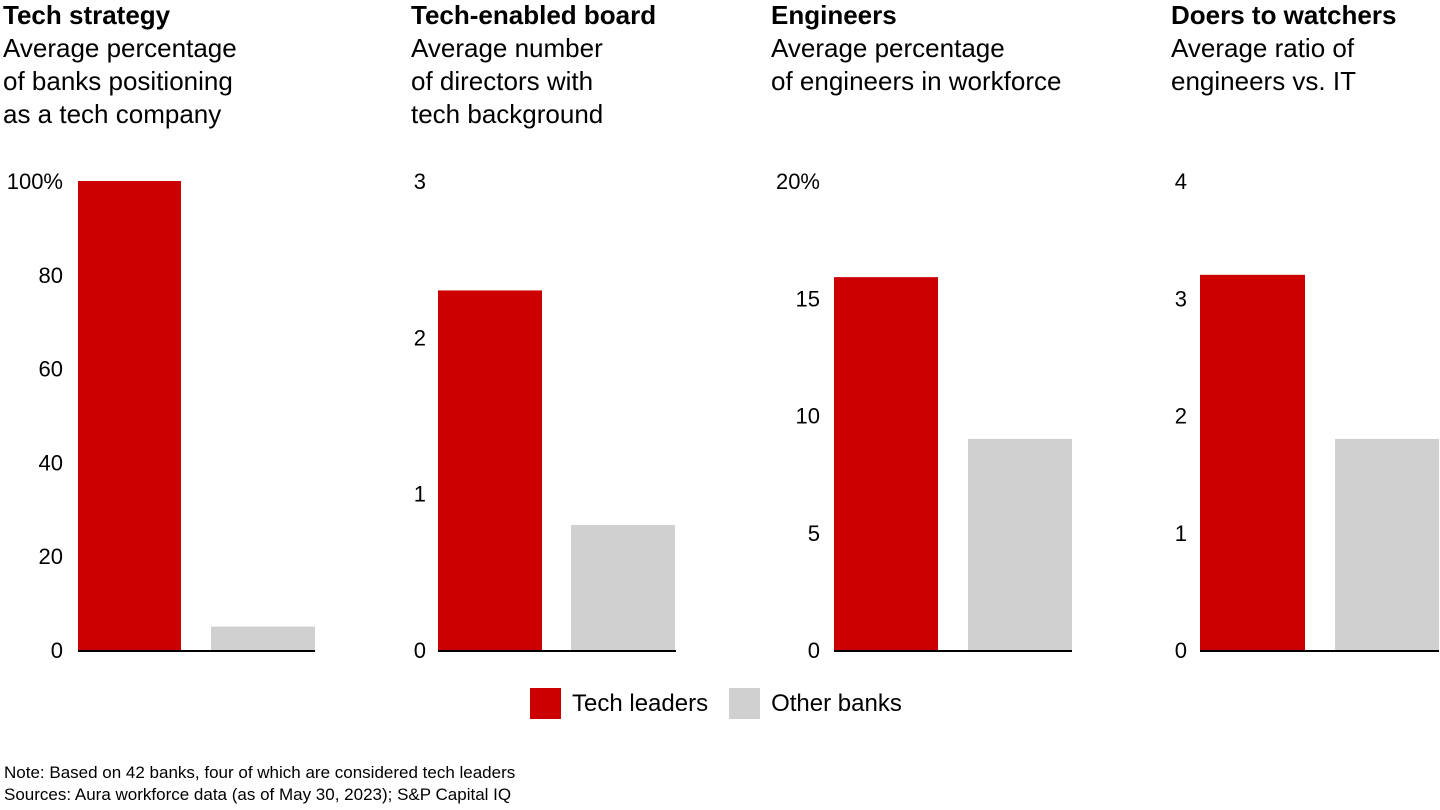 Image resolution: width=1440 pixels, height=810 pixels. I want to click on tick-label-tech-enabled-board-3: 3, so click(420, 181).